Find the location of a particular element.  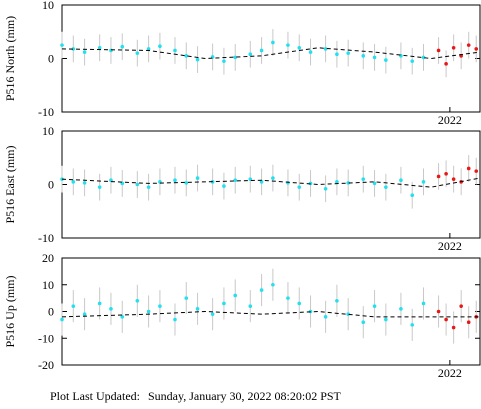

y-axis-title: P516 Up (mm) is located at coordinates (10, 311).